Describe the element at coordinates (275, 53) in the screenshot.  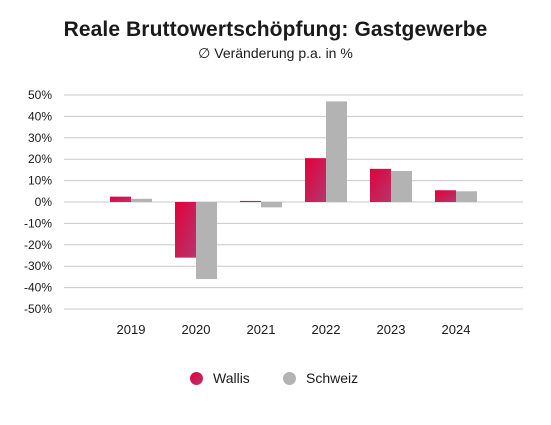
I see `chart-subtitle: ∅ Veränderung p.a. in %` at that location.